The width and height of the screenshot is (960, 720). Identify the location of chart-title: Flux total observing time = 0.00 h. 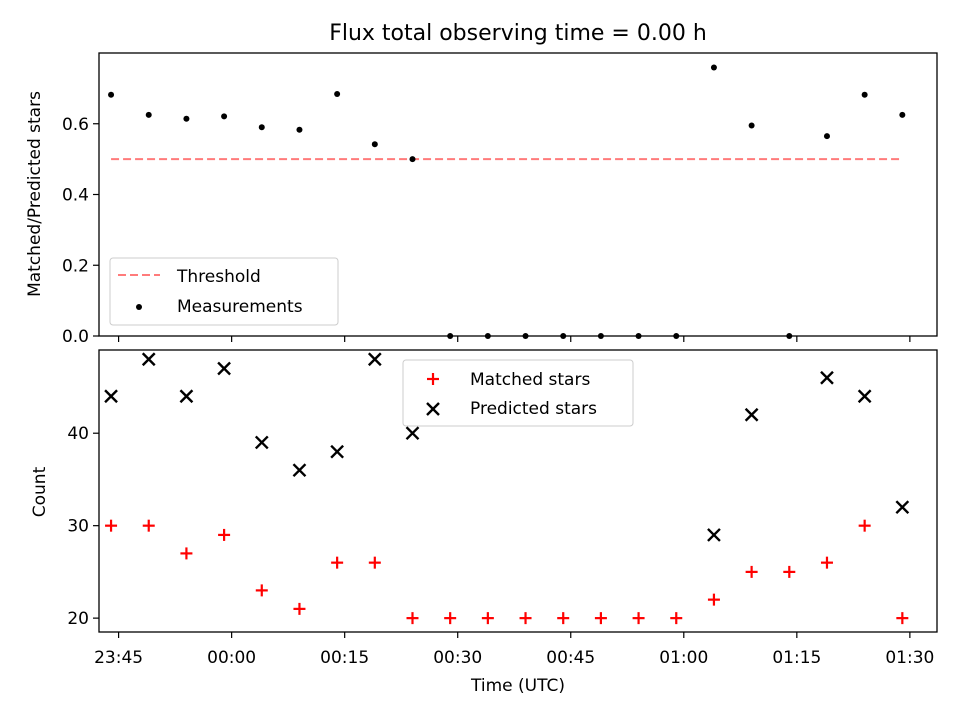
(518, 33).